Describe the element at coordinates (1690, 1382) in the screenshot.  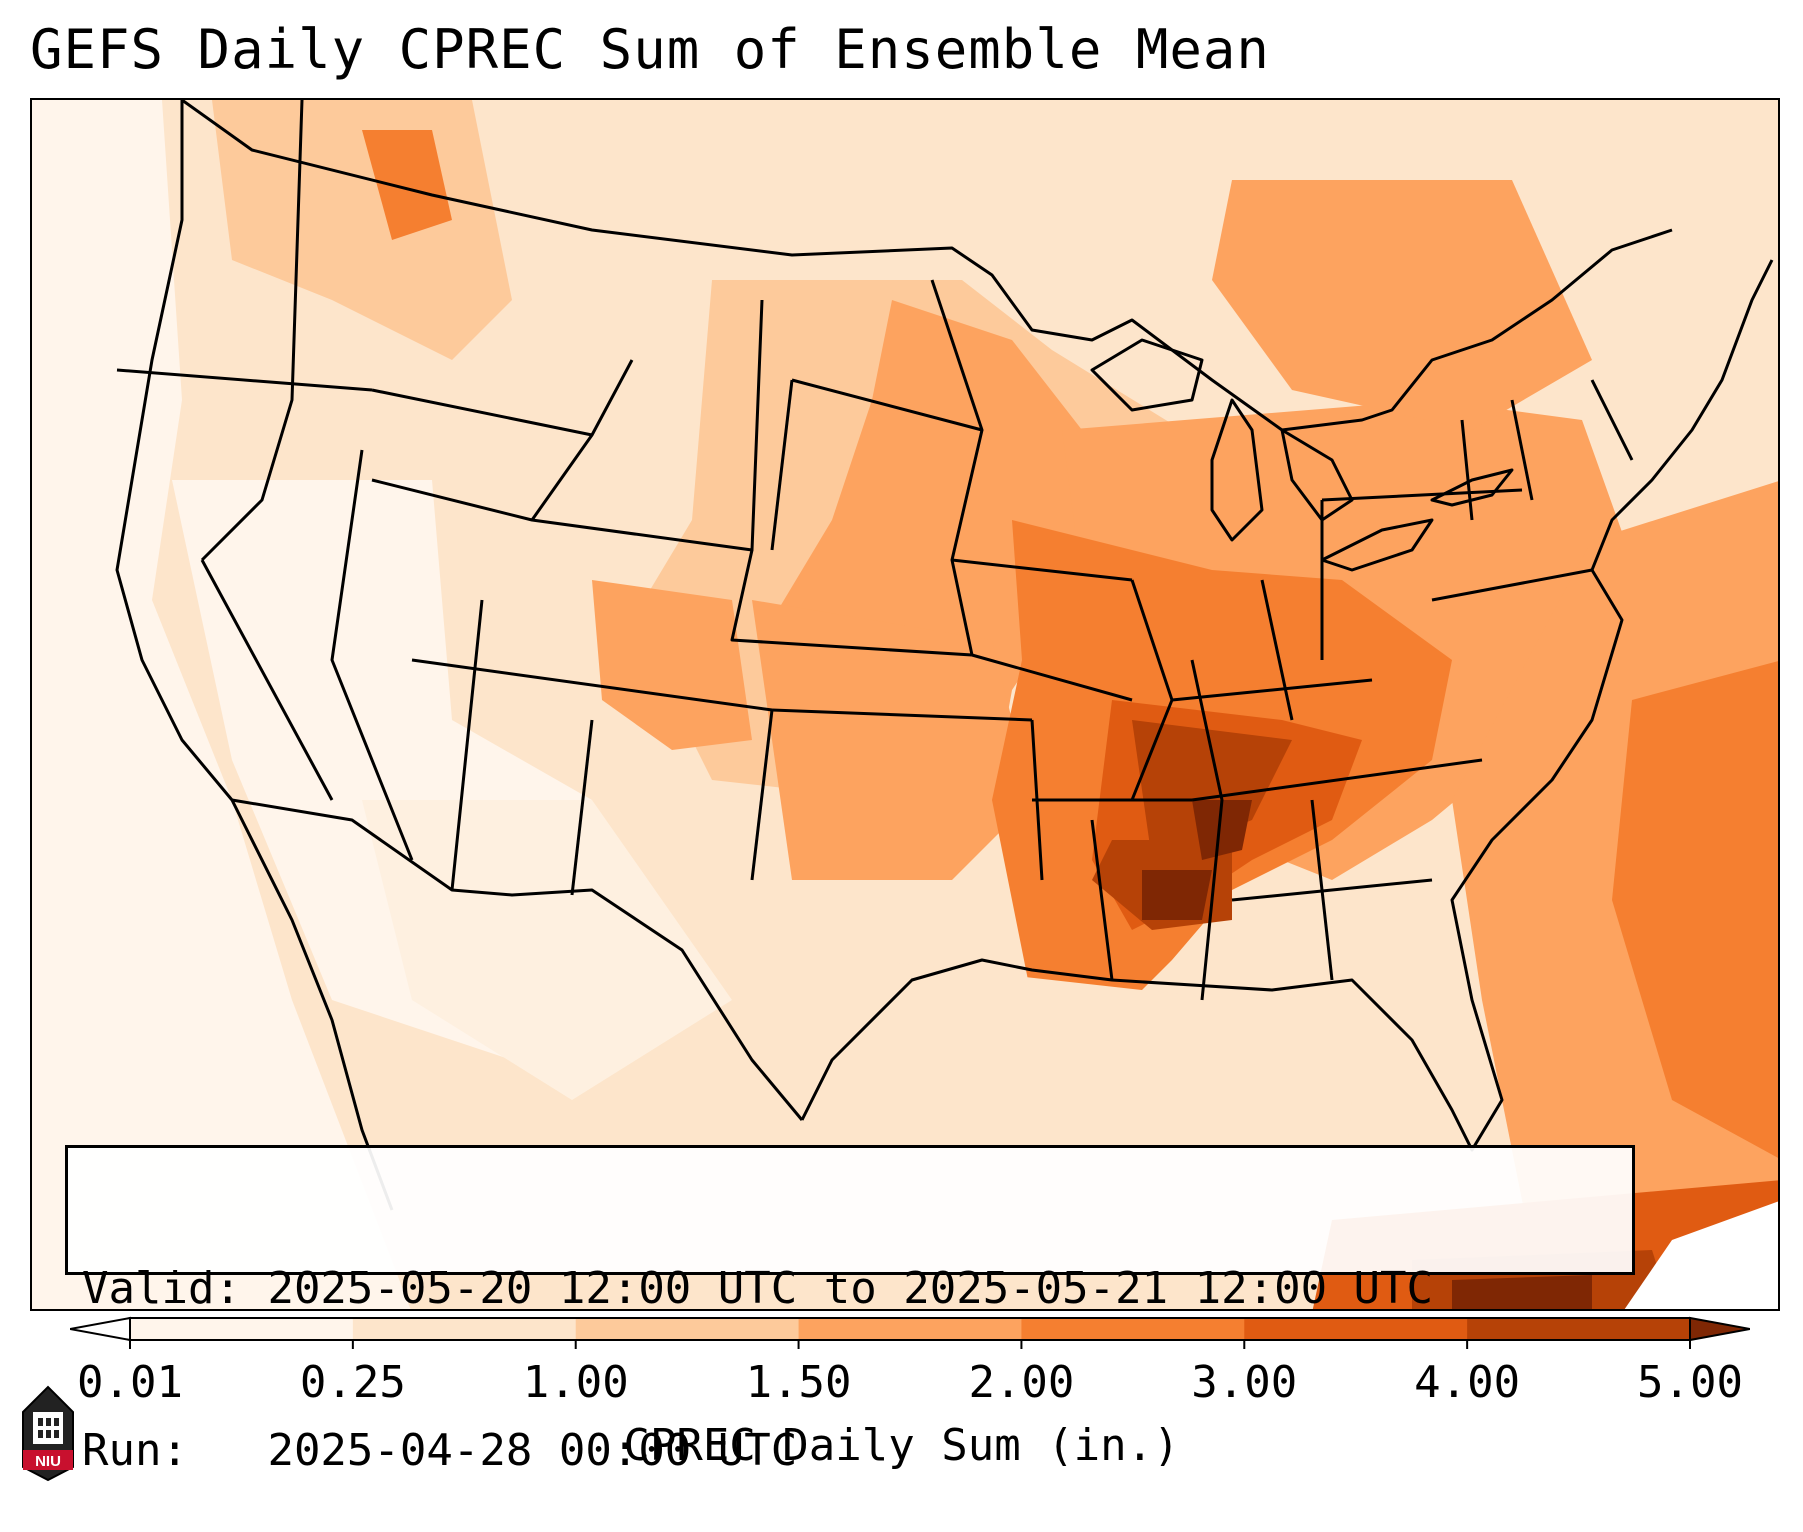
I see `colorbar-tick-label: 5.00` at that location.